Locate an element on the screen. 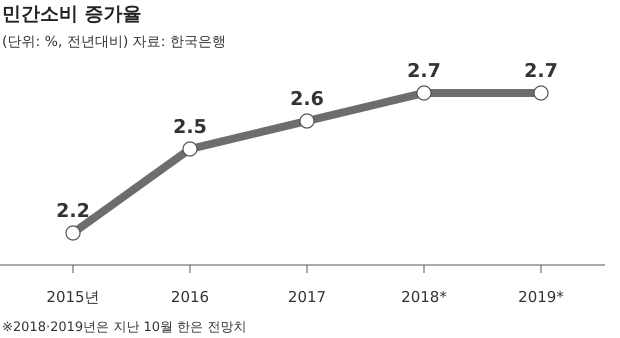  x-tick-label: 2017 is located at coordinates (307, 297).